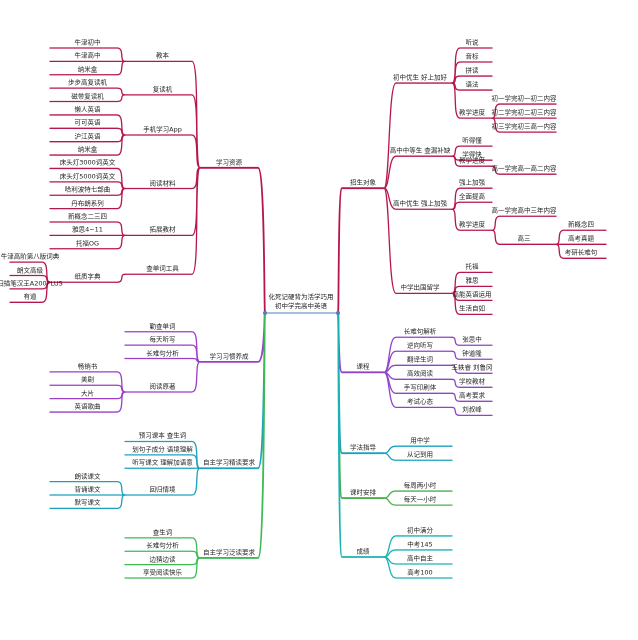 This screenshot has width=638, height=640. Describe the element at coordinates (420, 203) in the screenshot. I see `sub-branch-label: 高中优生 强上加强` at that location.